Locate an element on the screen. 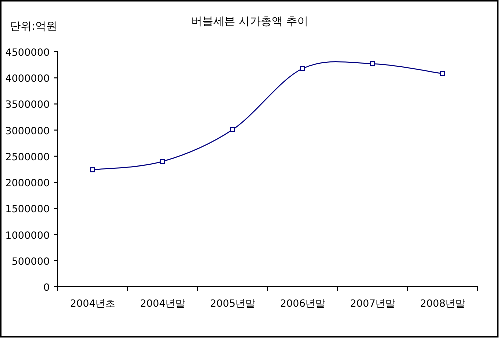 This screenshot has height=339, width=500. y-tick-label: 2000000 is located at coordinates (27, 184).